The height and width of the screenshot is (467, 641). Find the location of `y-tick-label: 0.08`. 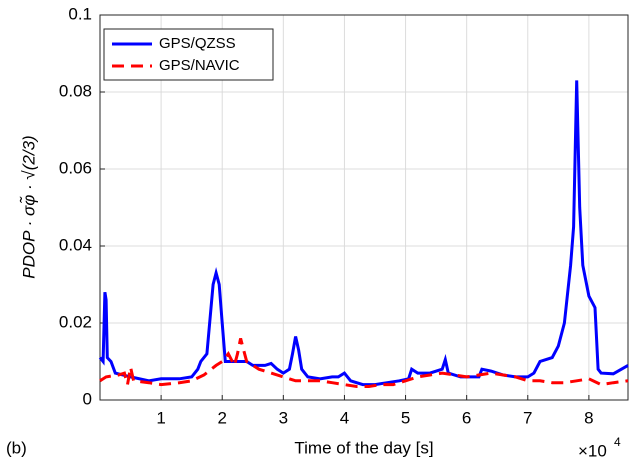

y-tick-label: 0.08 is located at coordinates (75, 90).